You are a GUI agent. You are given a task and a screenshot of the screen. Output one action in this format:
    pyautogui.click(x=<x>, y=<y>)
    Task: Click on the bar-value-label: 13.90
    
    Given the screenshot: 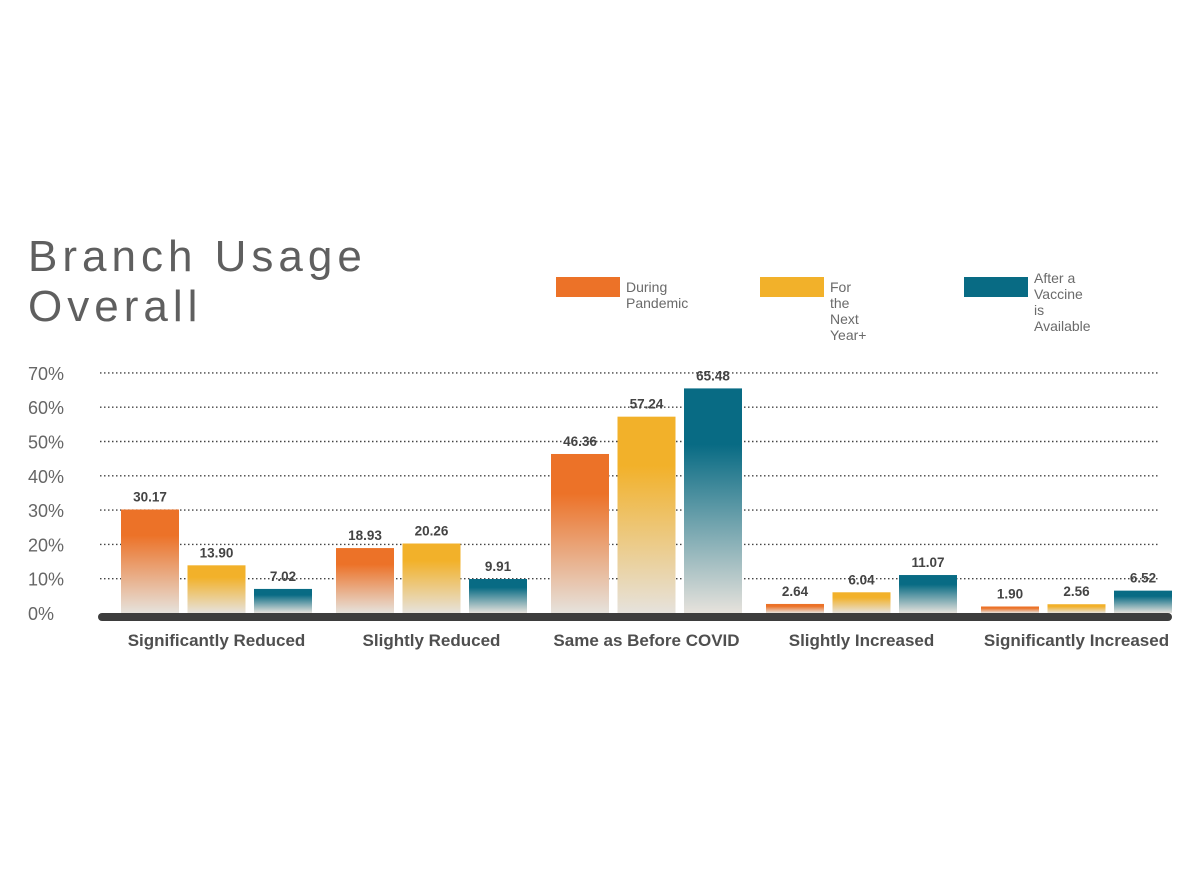 What is the action you would take?
    pyautogui.click(x=217, y=552)
    